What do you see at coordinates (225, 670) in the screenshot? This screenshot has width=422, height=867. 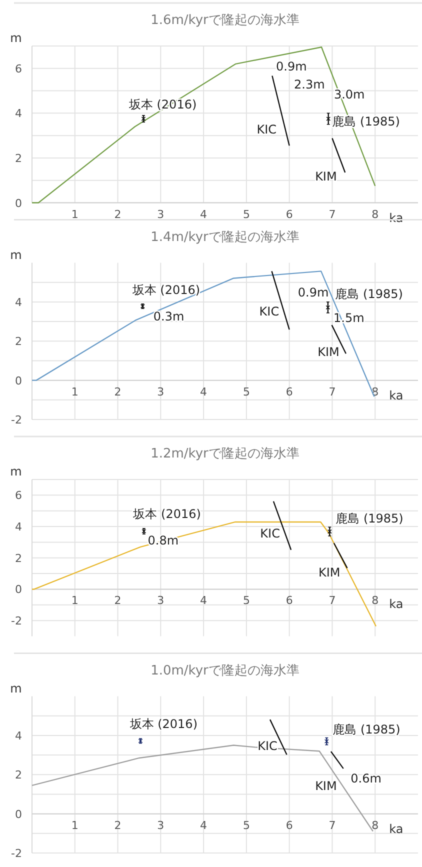 I see `chart-title: 1.0m/kyrで隆起の海水準` at bounding box center [225, 670].